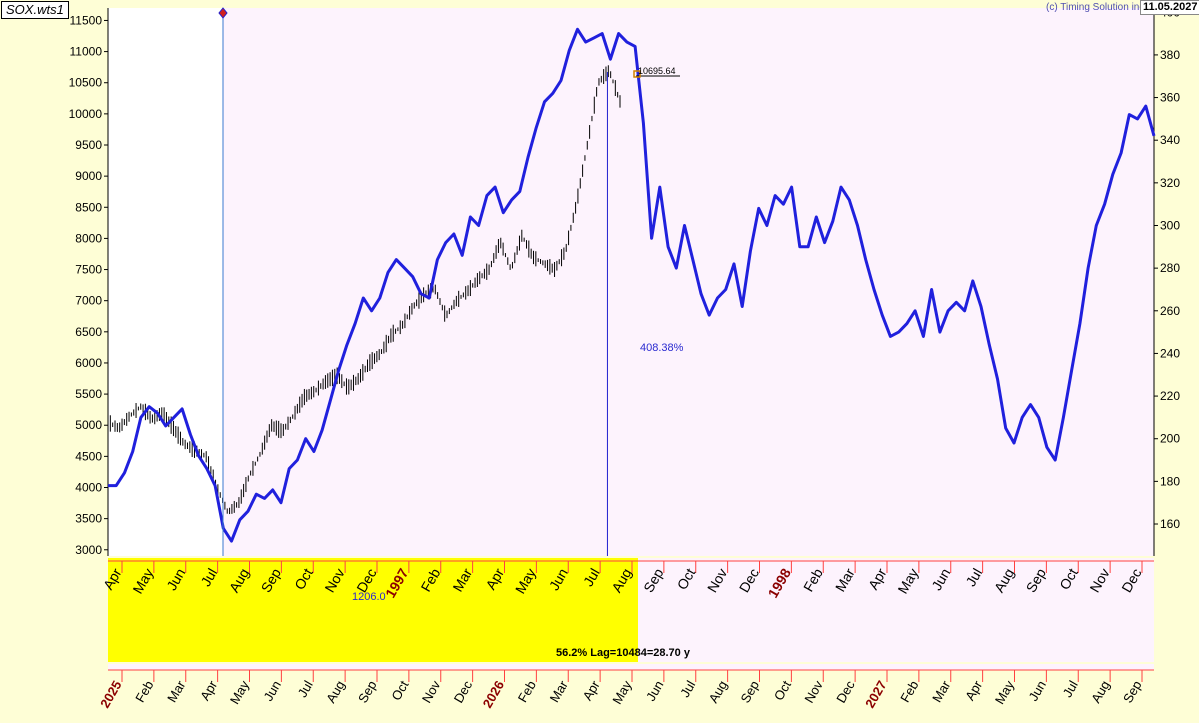  What do you see at coordinates (1170, 311) in the screenshot?
I see `right-tick-label: 260` at bounding box center [1170, 311].